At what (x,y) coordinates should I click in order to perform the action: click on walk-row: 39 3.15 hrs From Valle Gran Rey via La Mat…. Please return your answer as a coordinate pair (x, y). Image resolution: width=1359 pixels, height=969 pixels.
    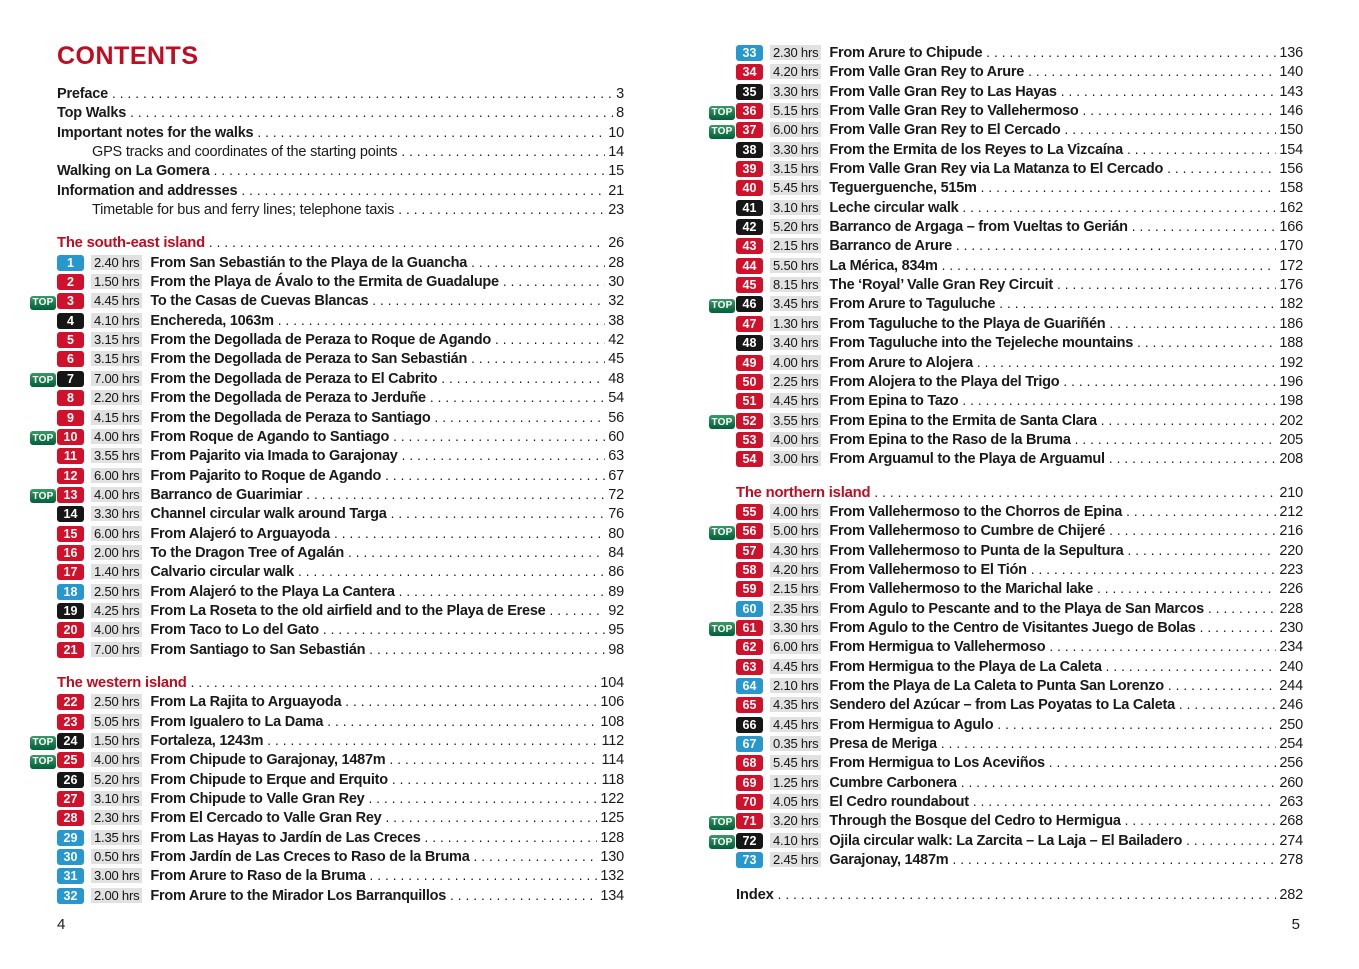
    Looking at the image, I should click on (1006, 170).